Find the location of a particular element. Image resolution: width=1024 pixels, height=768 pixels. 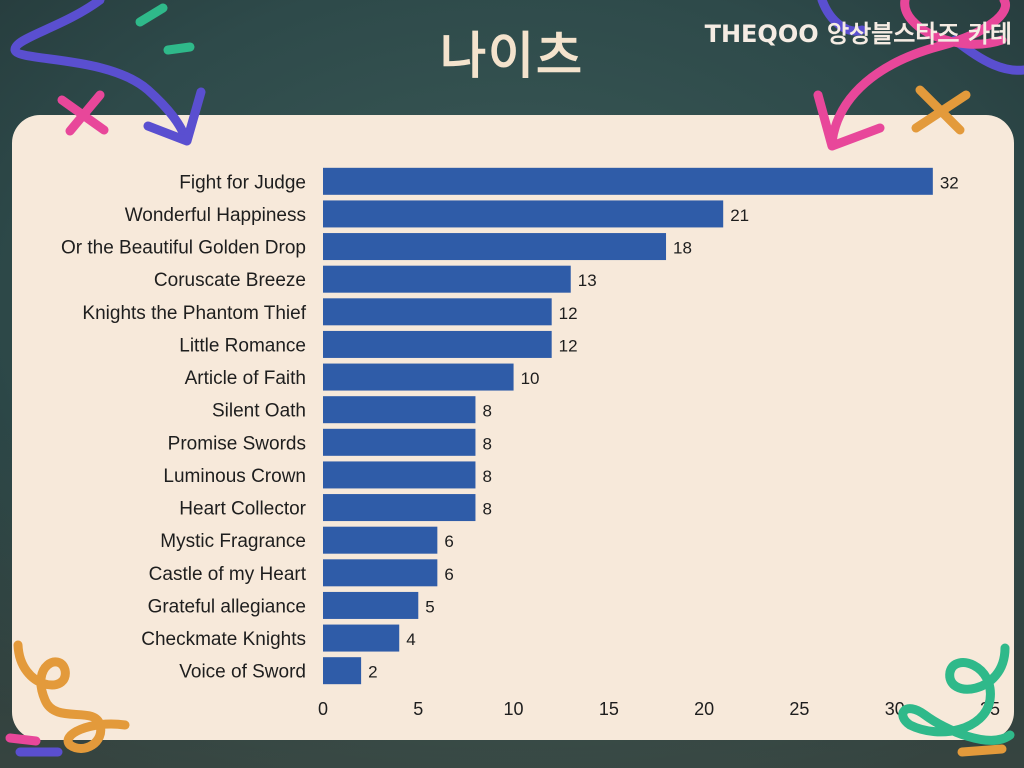

x-tick-label: 0 is located at coordinates (323, 709).